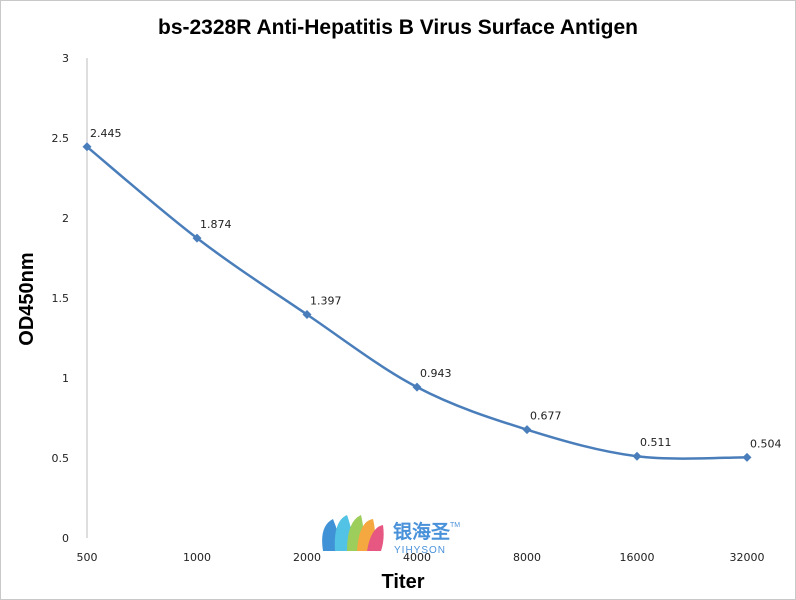  I want to click on y-tick-label: 1, so click(65, 378).